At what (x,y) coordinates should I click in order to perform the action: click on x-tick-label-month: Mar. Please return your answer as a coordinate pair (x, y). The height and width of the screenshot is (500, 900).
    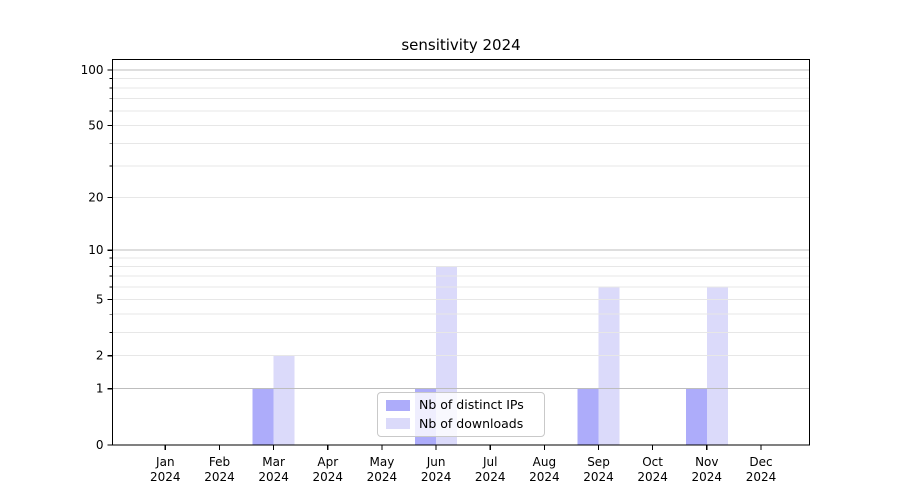
    Looking at the image, I should click on (273, 462).